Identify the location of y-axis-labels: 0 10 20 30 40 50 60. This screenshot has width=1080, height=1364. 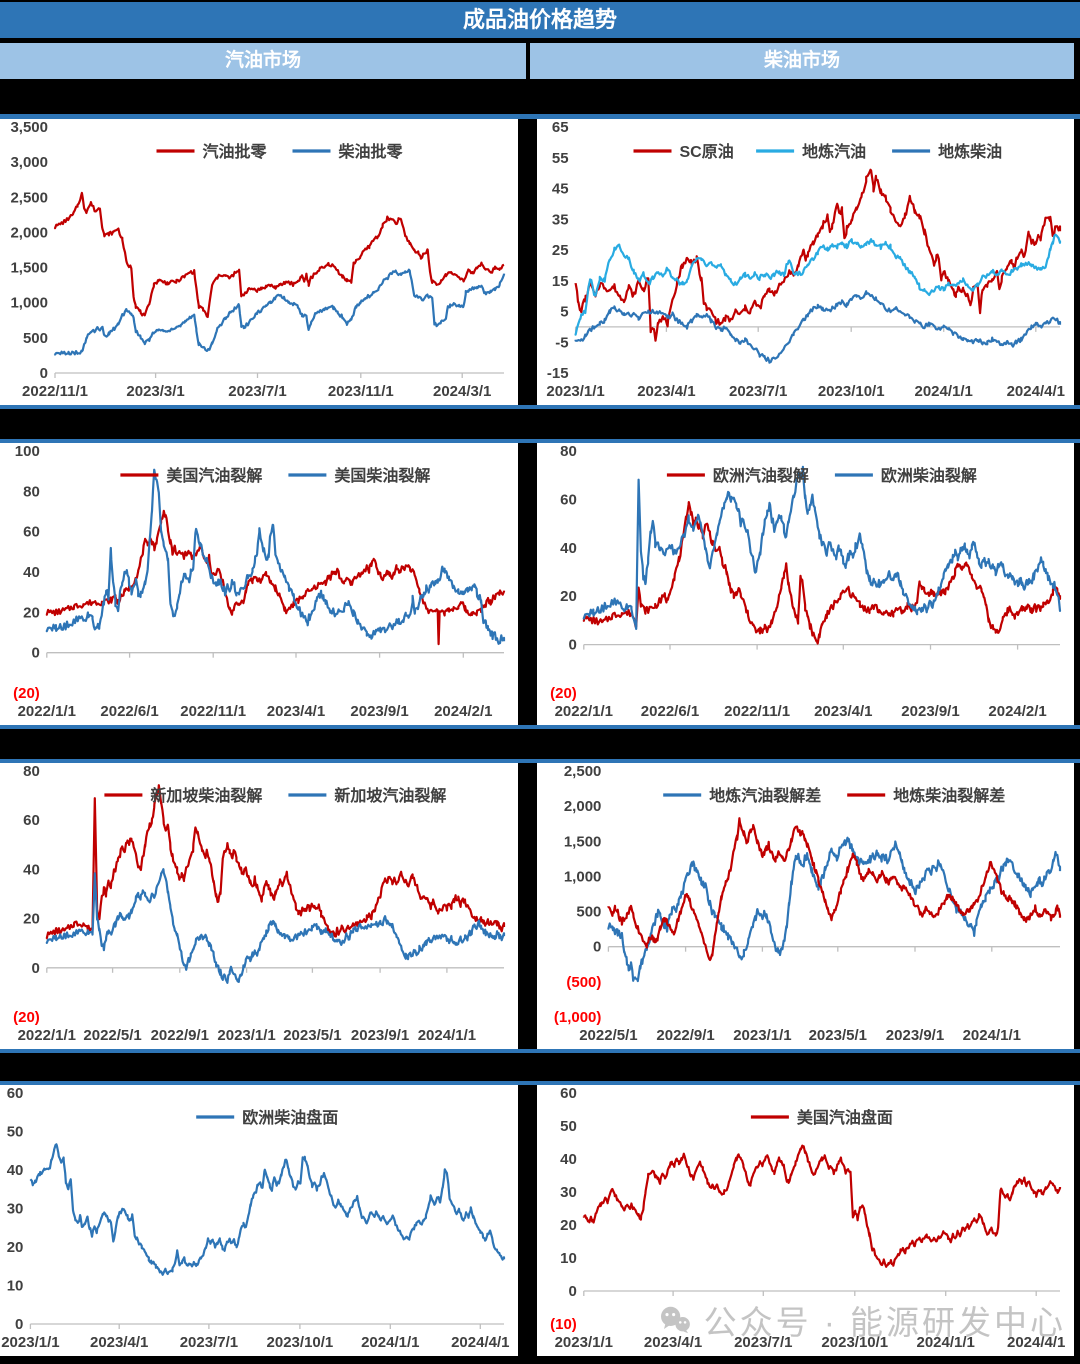
(15, 1209).